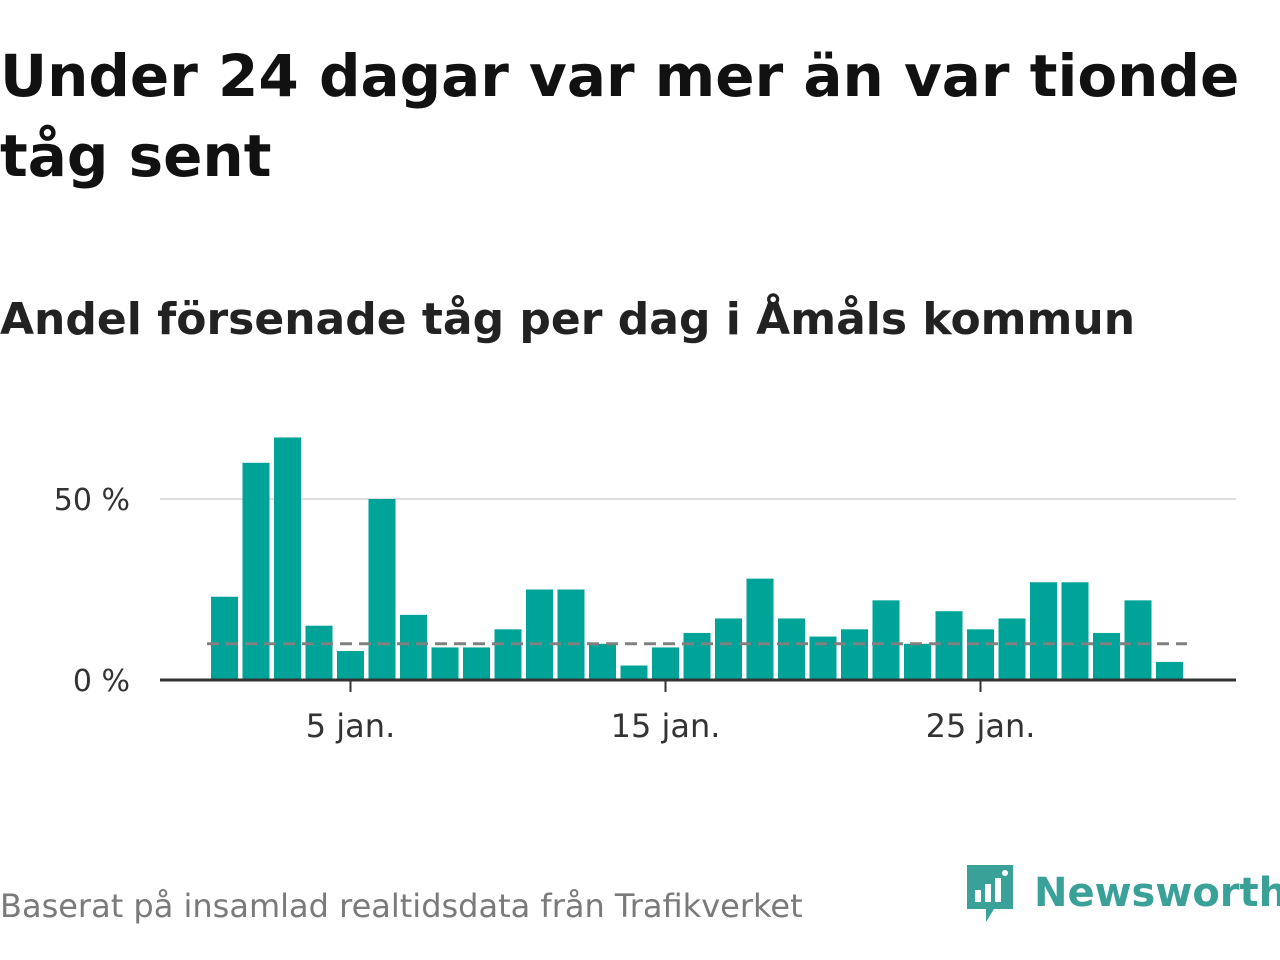 This screenshot has height=960, width=1280. I want to click on x-tick-label: 5 jan., so click(350, 726).